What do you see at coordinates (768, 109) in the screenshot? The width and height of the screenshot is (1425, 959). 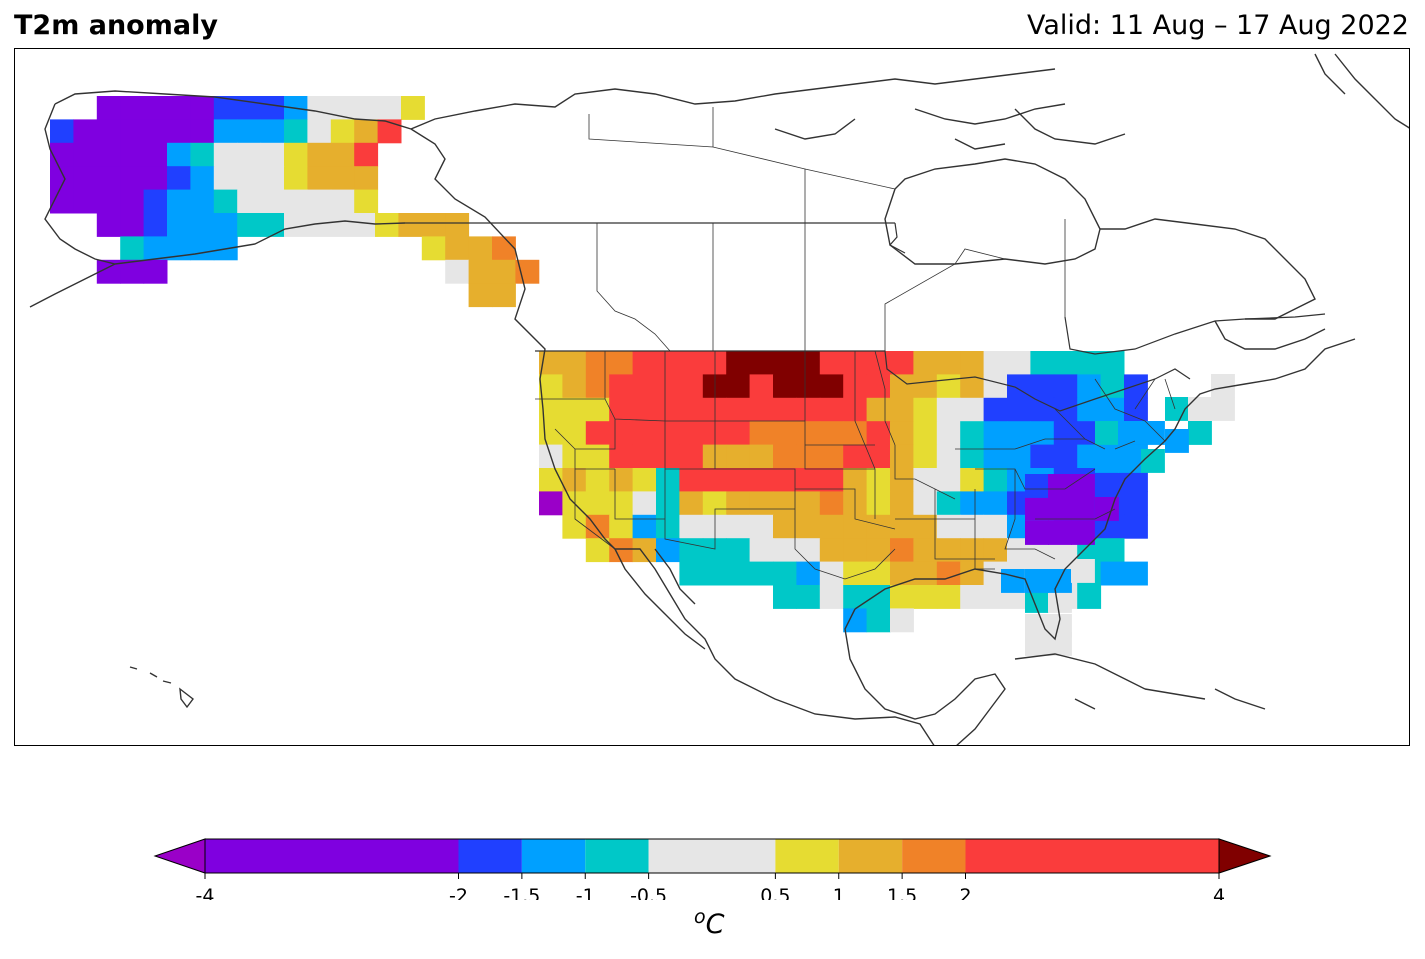 I see `coastline-arctic` at bounding box center [768, 109].